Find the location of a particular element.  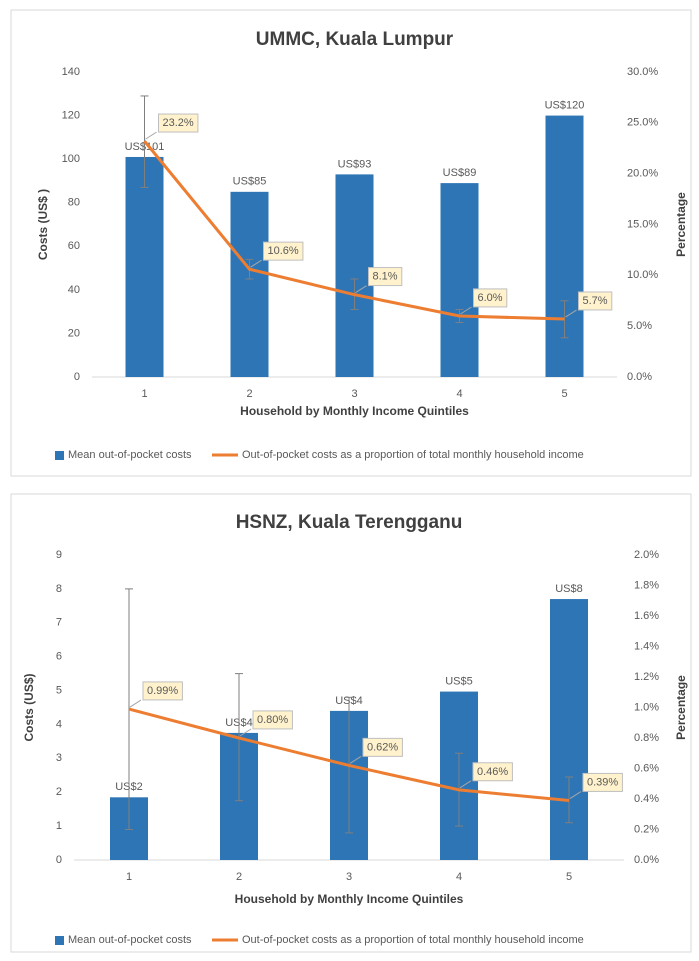

y-tick-label: 2 is located at coordinates (59, 792).